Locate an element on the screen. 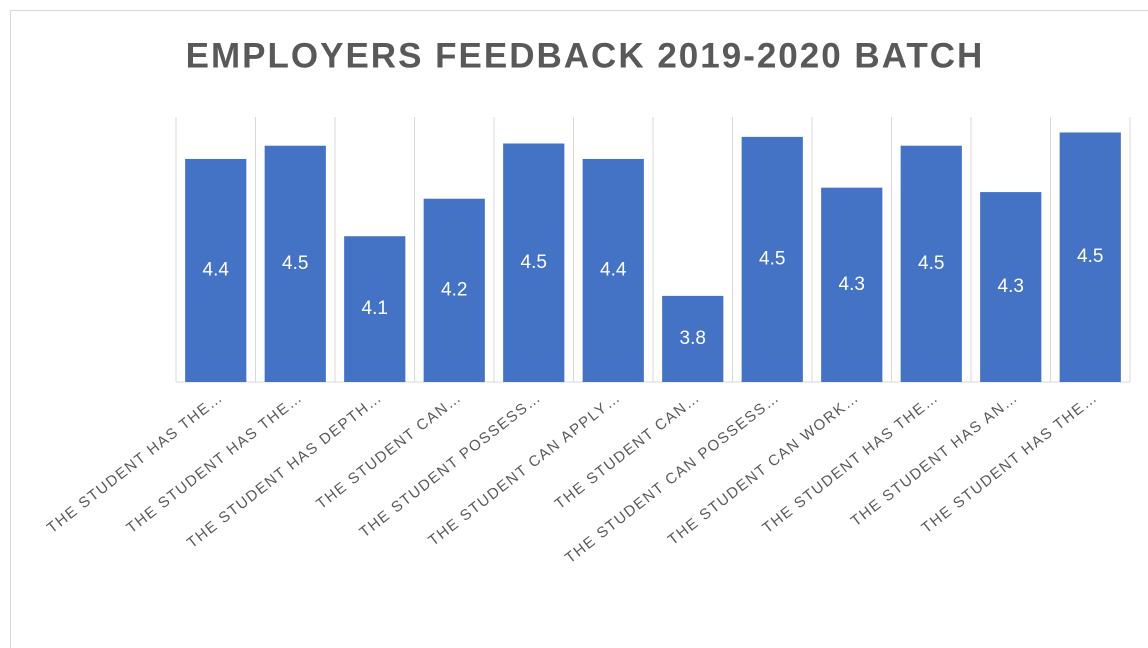 This screenshot has width=1148, height=648. data-label: 3.8 is located at coordinates (693, 338).